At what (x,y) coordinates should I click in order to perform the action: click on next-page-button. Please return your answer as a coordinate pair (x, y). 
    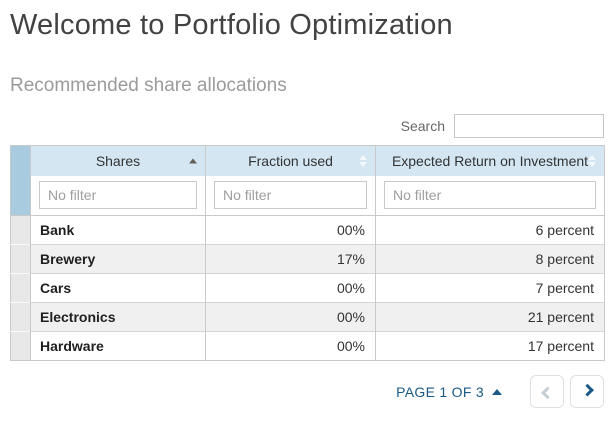
    Looking at the image, I should click on (587, 391).